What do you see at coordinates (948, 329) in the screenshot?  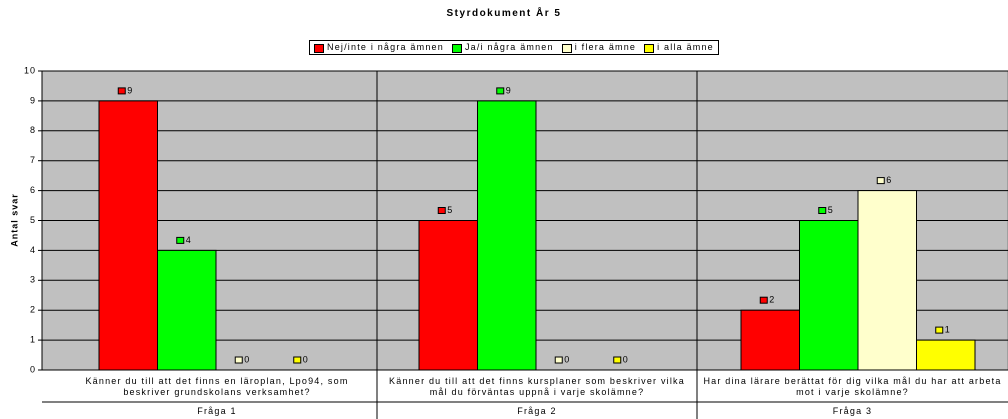 I see `value-label: 1` at bounding box center [948, 329].